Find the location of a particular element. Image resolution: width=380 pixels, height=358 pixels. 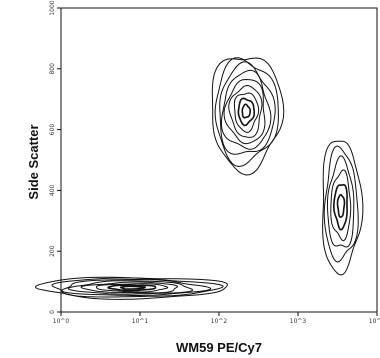

y-axis-title: Side Scatter is located at coordinates (33, 161).